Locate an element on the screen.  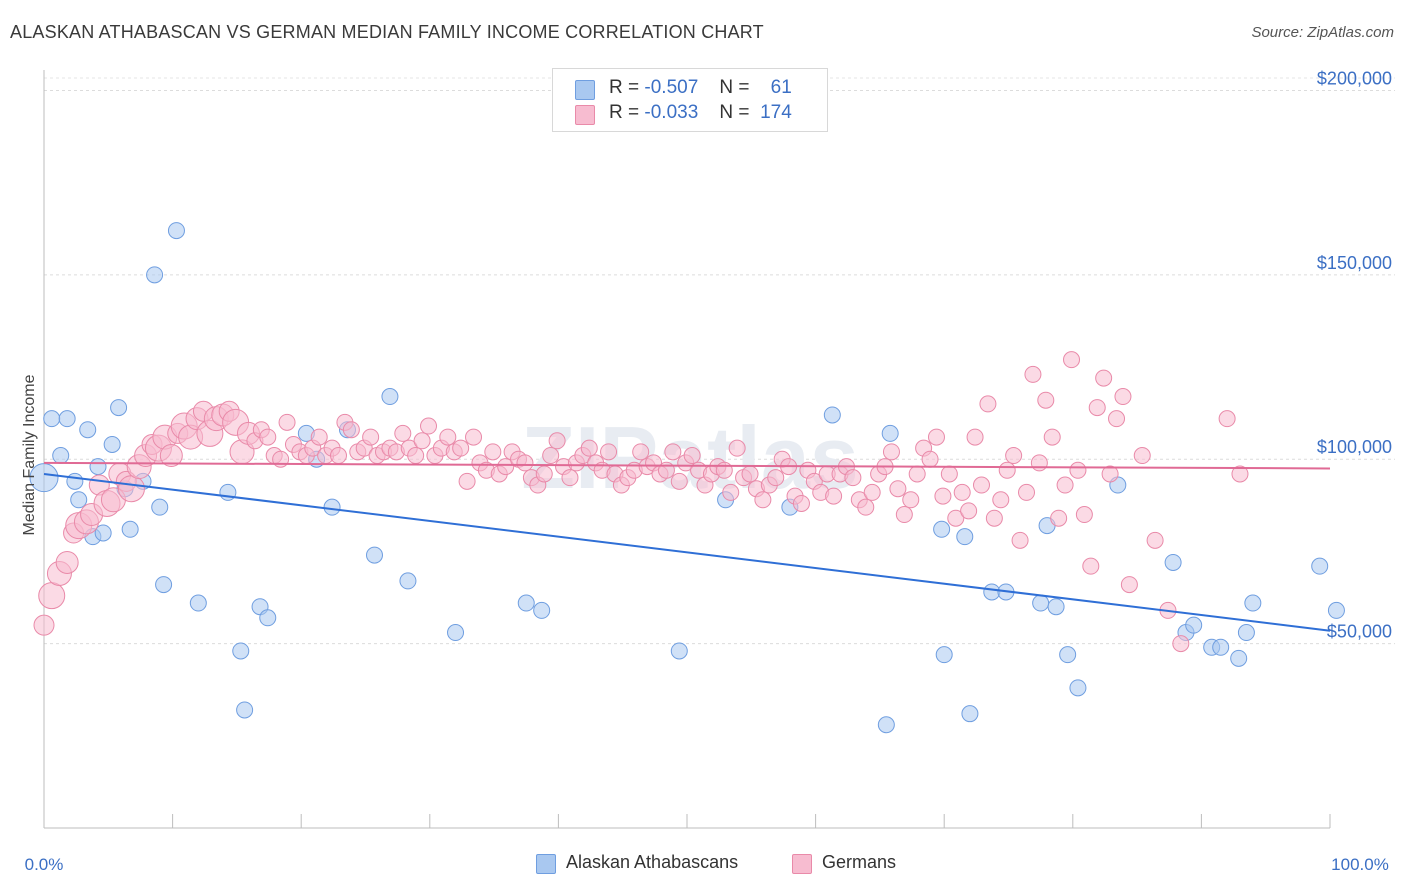
y-tick-label: $150,000 is located at coordinates (1354, 263).